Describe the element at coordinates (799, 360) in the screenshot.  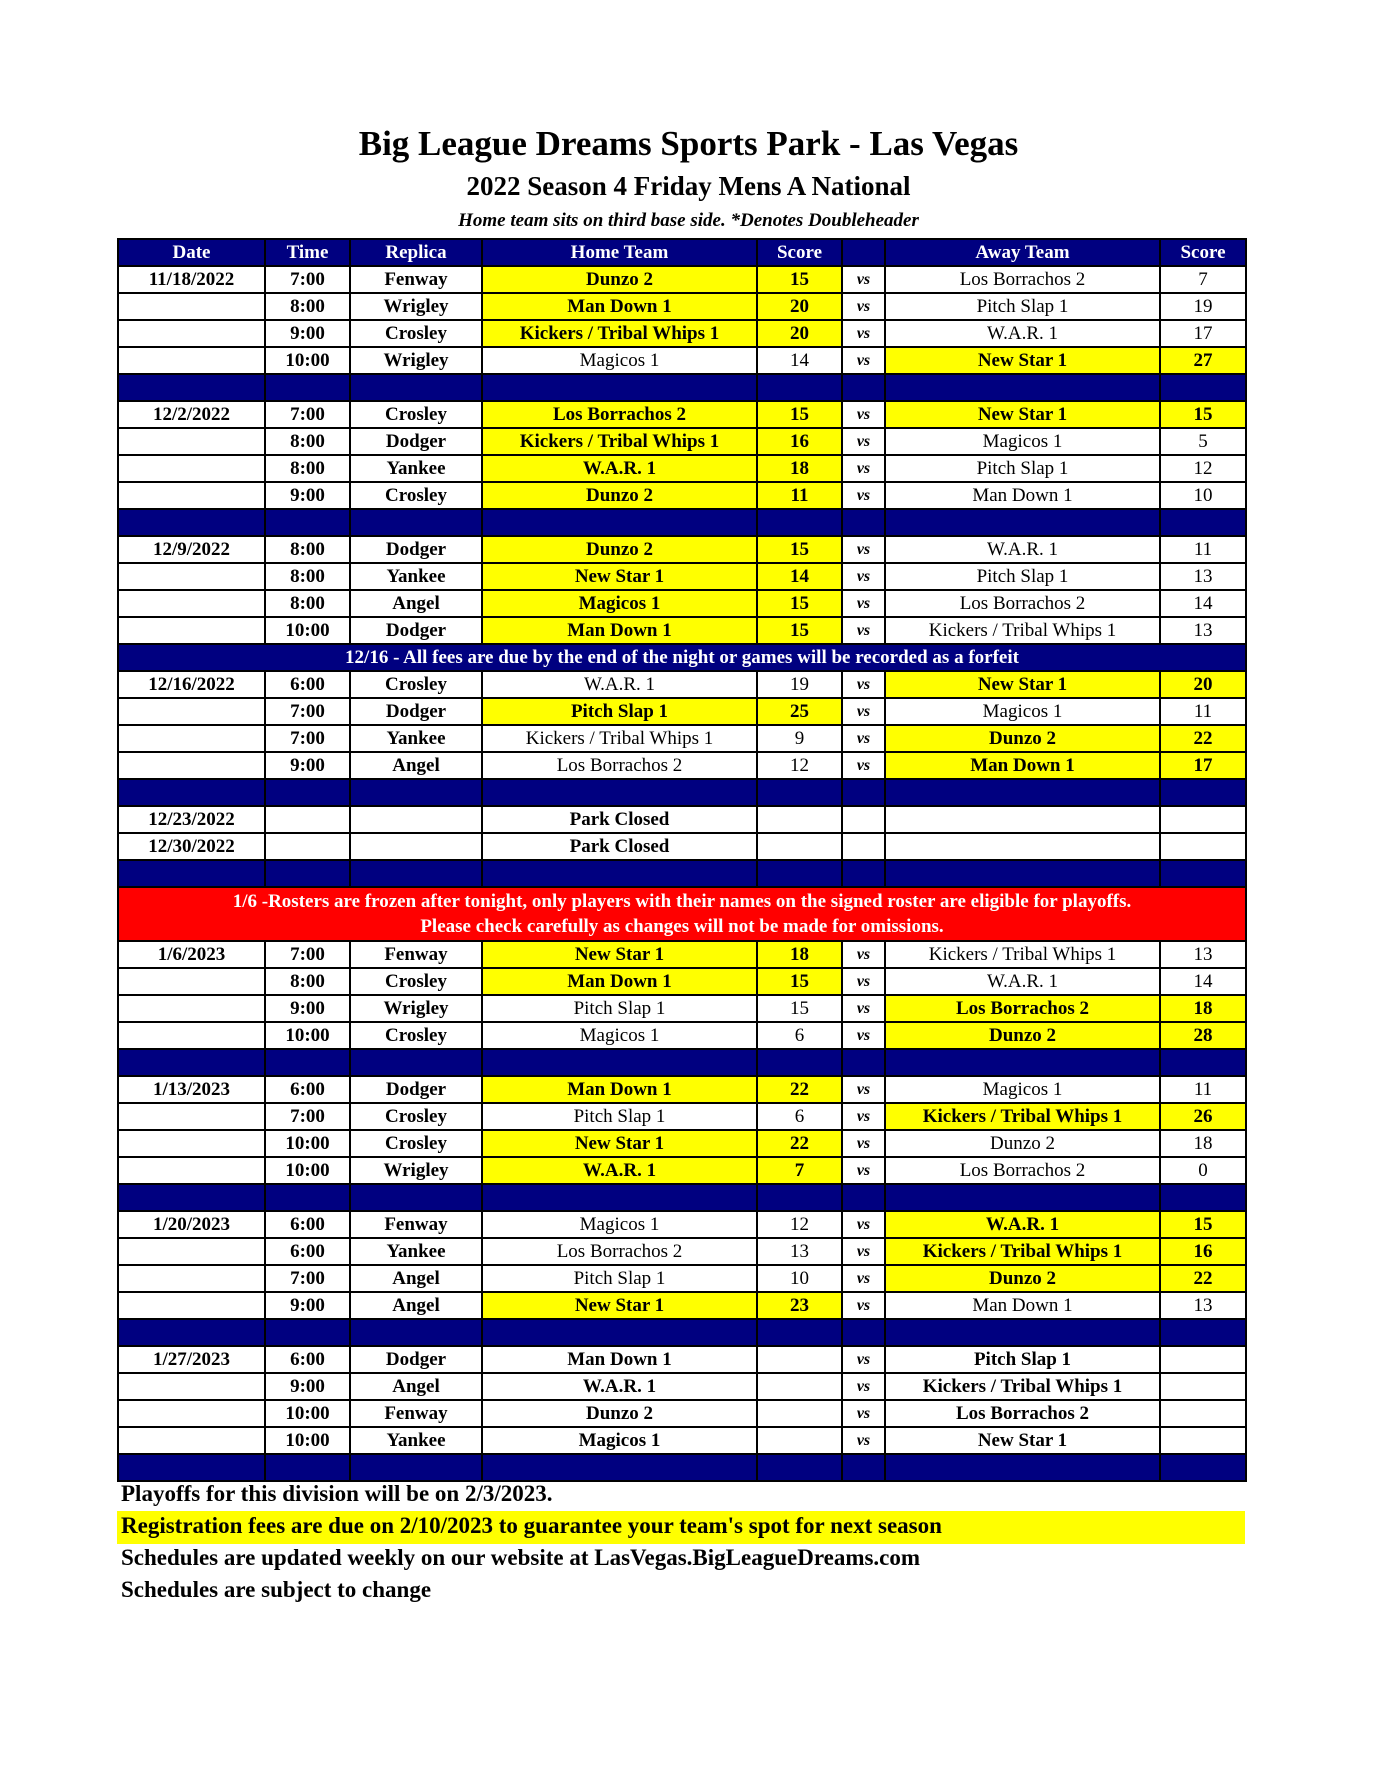
I see `home-score-cell: 14` at that location.